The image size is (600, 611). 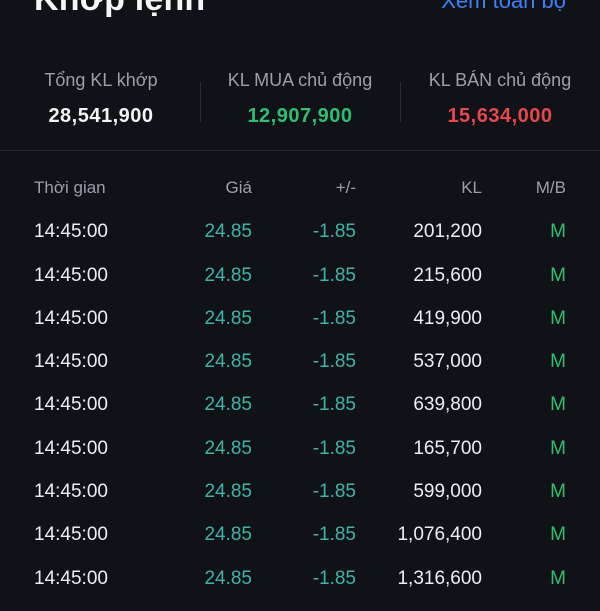 What do you see at coordinates (447, 275) in the screenshot?
I see `cell-volume: 215,600` at bounding box center [447, 275].